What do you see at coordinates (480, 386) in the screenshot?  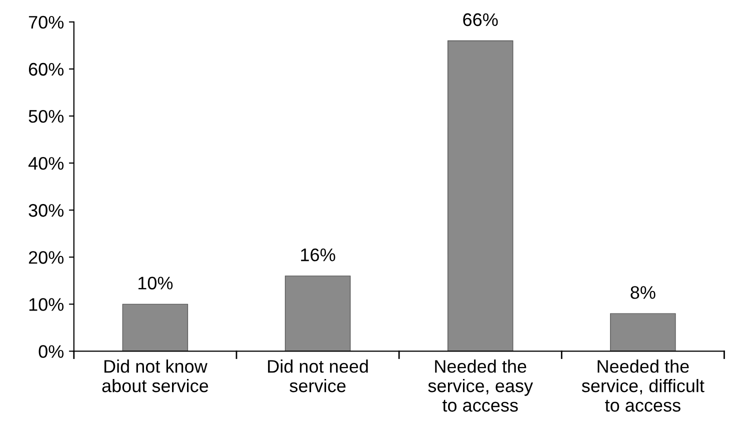 I see `x-tick-label: Needed the service, easy to access` at bounding box center [480, 386].